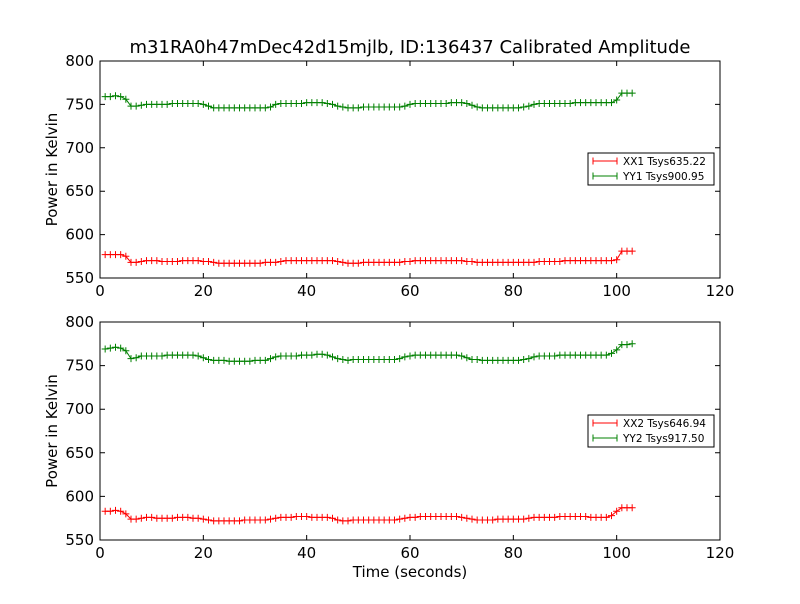  I want to click on legend-label: YY2 Tsys917.50, so click(663, 439).